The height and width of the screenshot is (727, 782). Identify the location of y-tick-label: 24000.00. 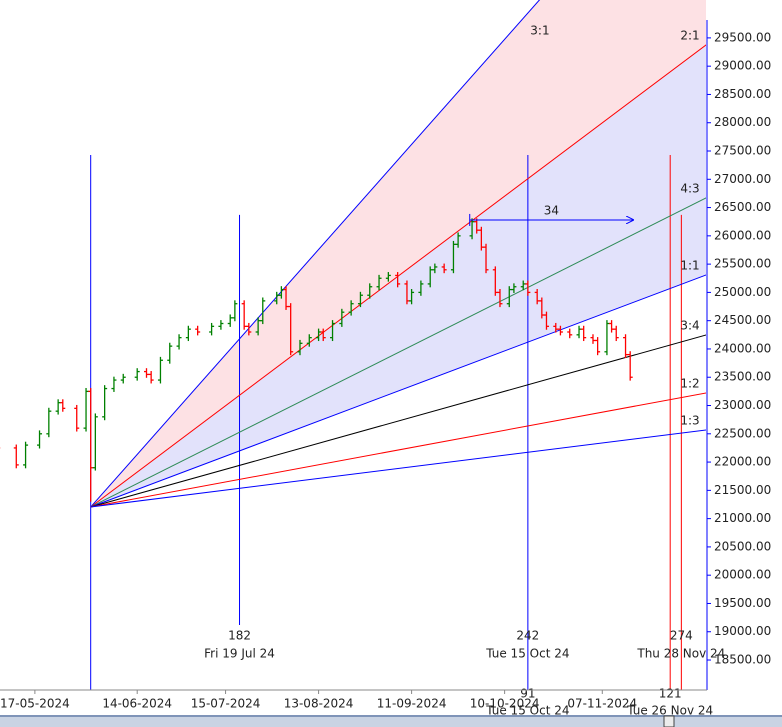
(742, 348).